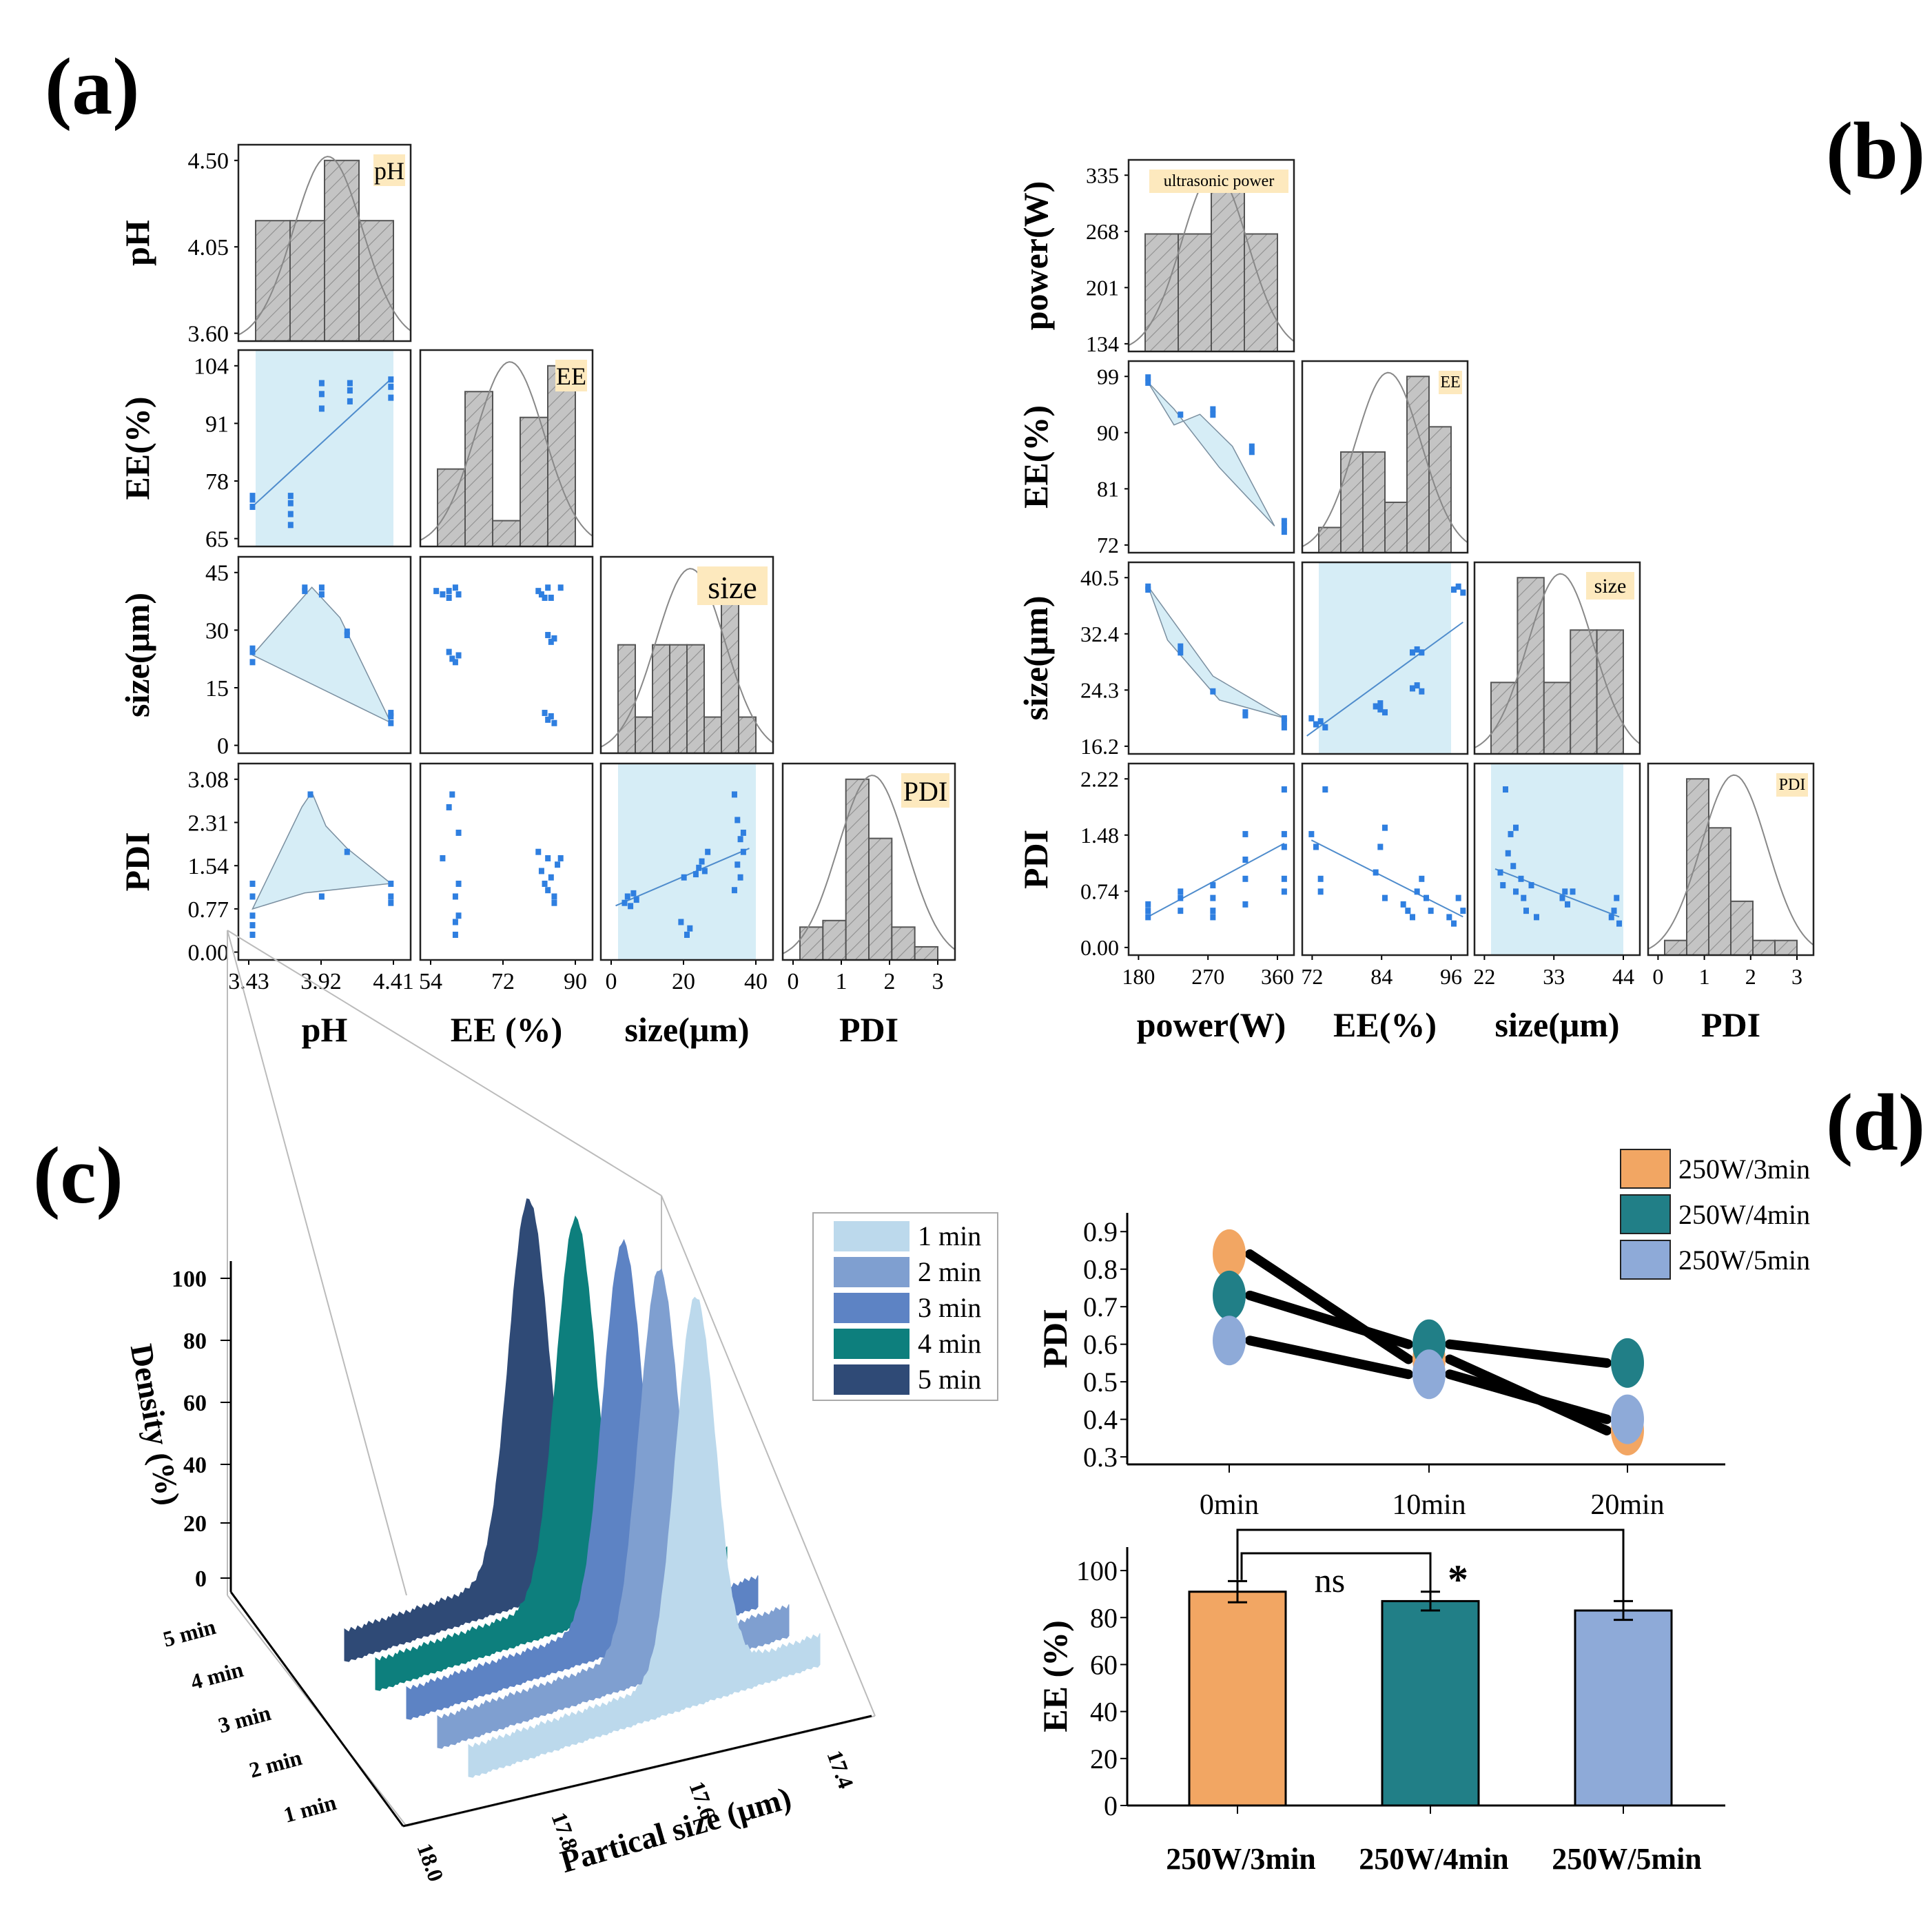 This screenshot has width=1932, height=1913. Describe the element at coordinates (78, 1175) in the screenshot. I see `panel-label-c: (c)` at that location.